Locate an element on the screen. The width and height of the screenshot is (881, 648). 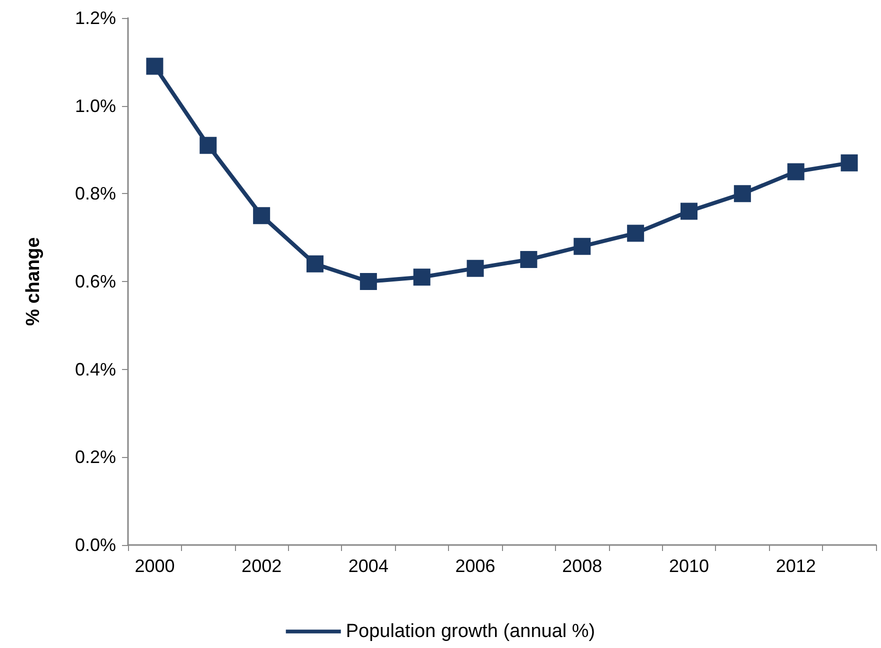
x-tick-label: 2008 is located at coordinates (582, 566).